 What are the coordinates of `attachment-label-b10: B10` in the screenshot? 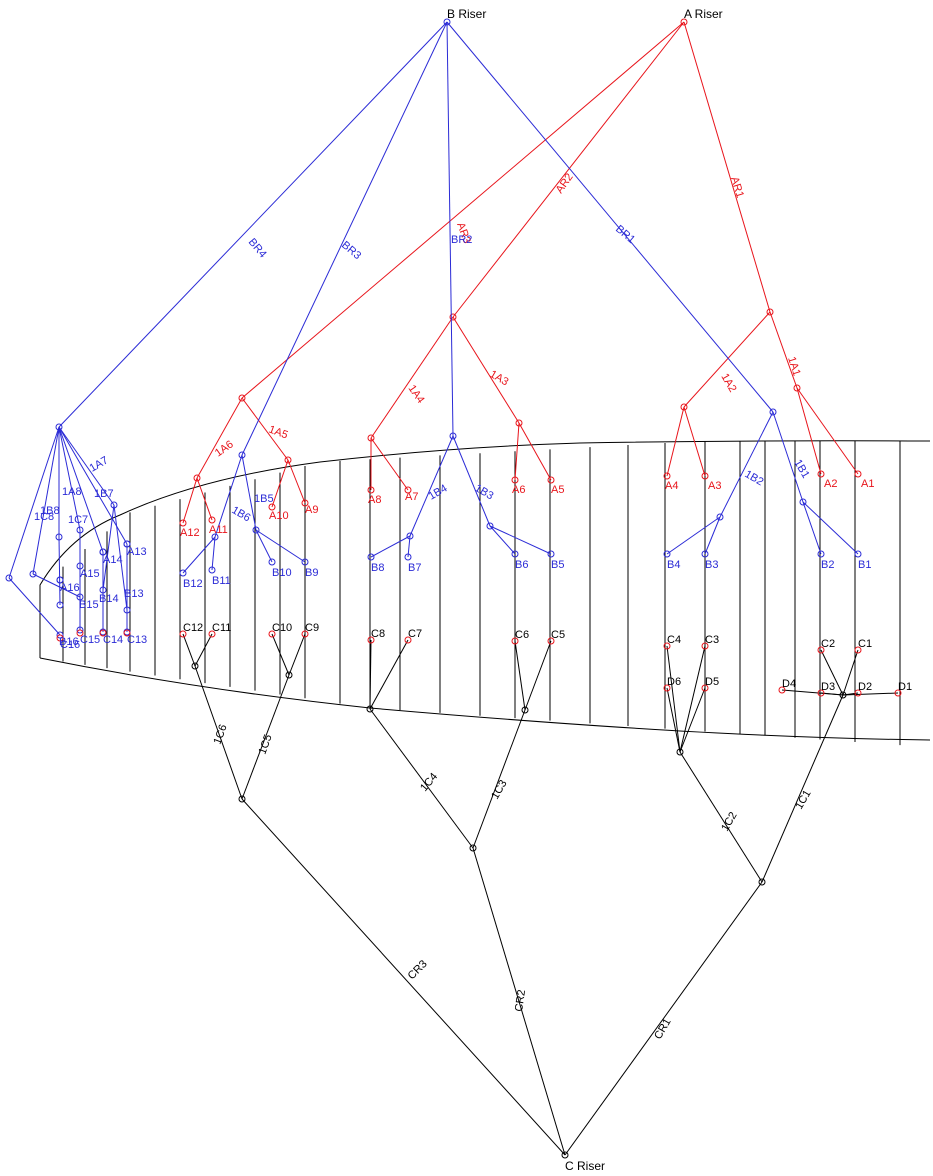 It's located at (282, 573).